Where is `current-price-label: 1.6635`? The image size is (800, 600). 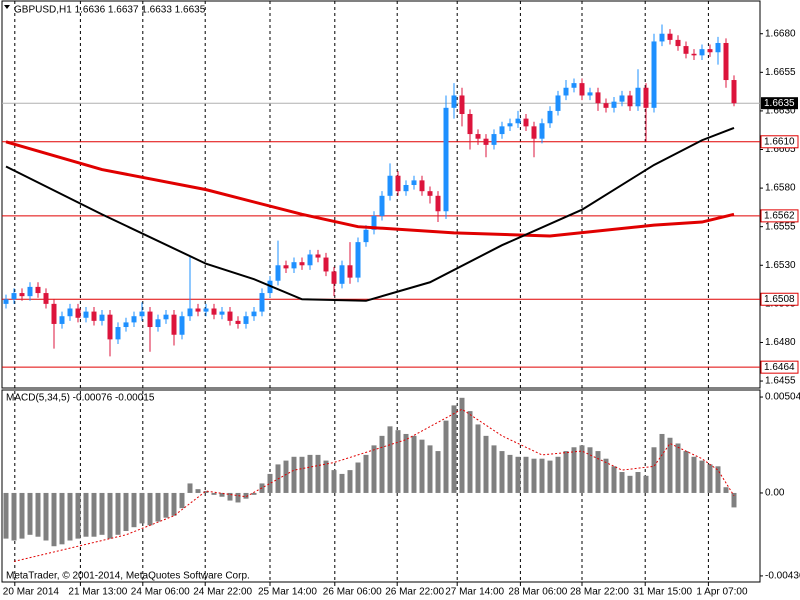
current-price-label: 1.6635 is located at coordinates (779, 103).